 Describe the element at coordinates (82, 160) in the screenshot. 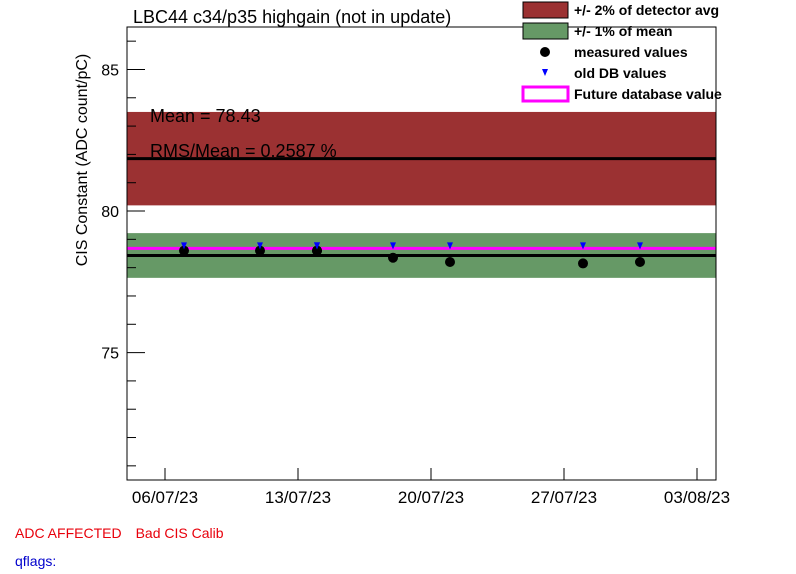

I see `y-axis-label: CIS Constant (ADC count/pC)` at that location.